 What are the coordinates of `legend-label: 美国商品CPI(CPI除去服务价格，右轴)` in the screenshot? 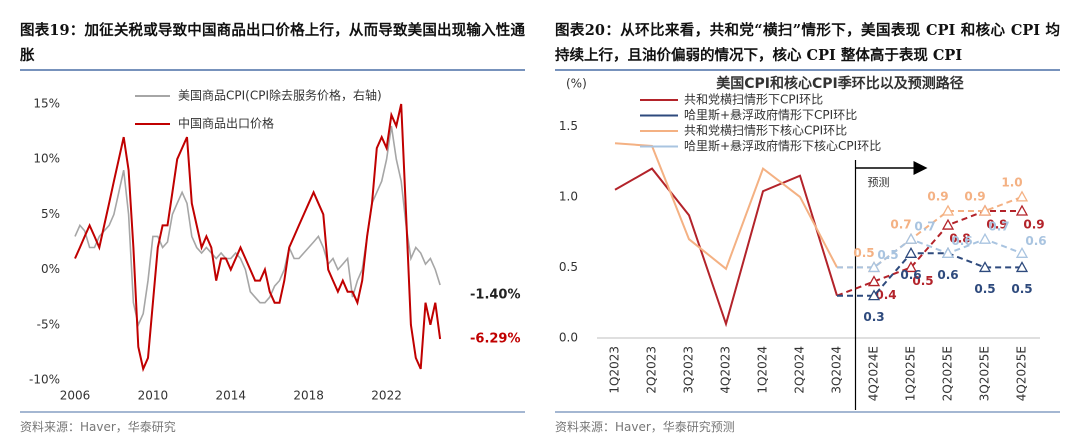 It's located at (280, 95).